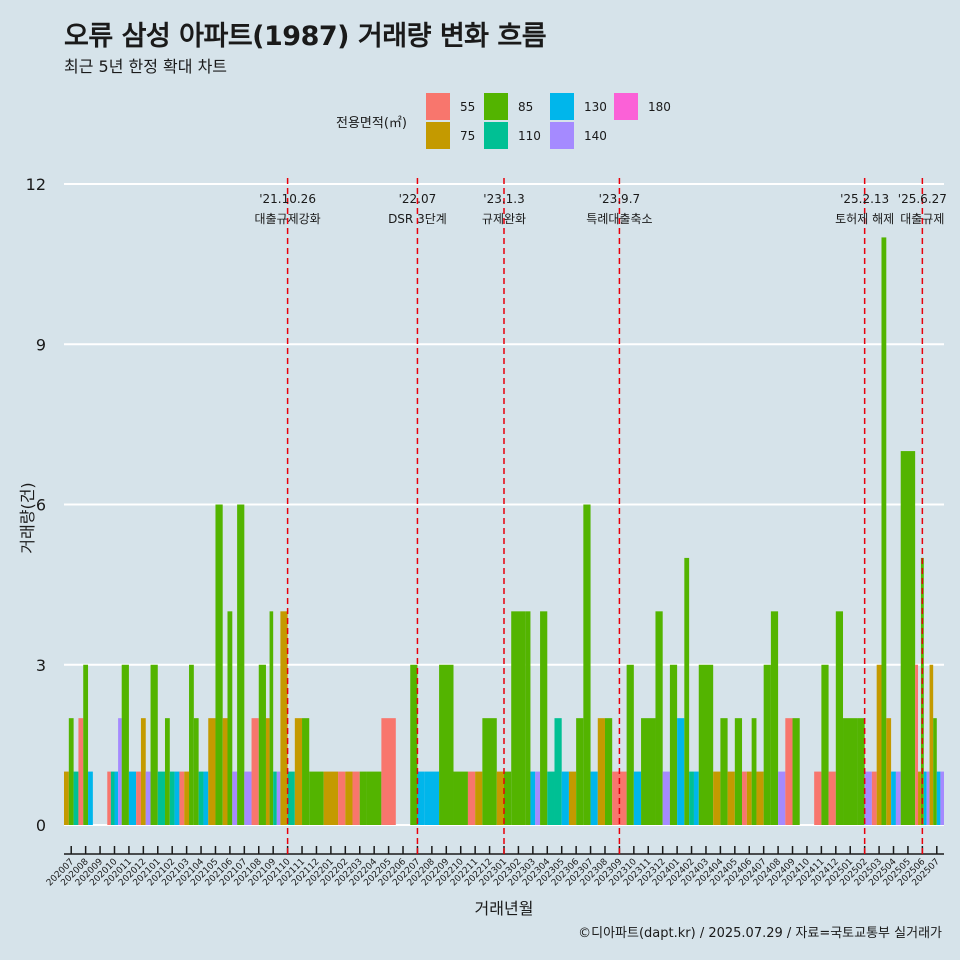 The width and height of the screenshot is (960, 960). What do you see at coordinates (146, 66) in the screenshot?
I see `chart-subtitle: 최근 5년 한정 확대 차트` at bounding box center [146, 66].